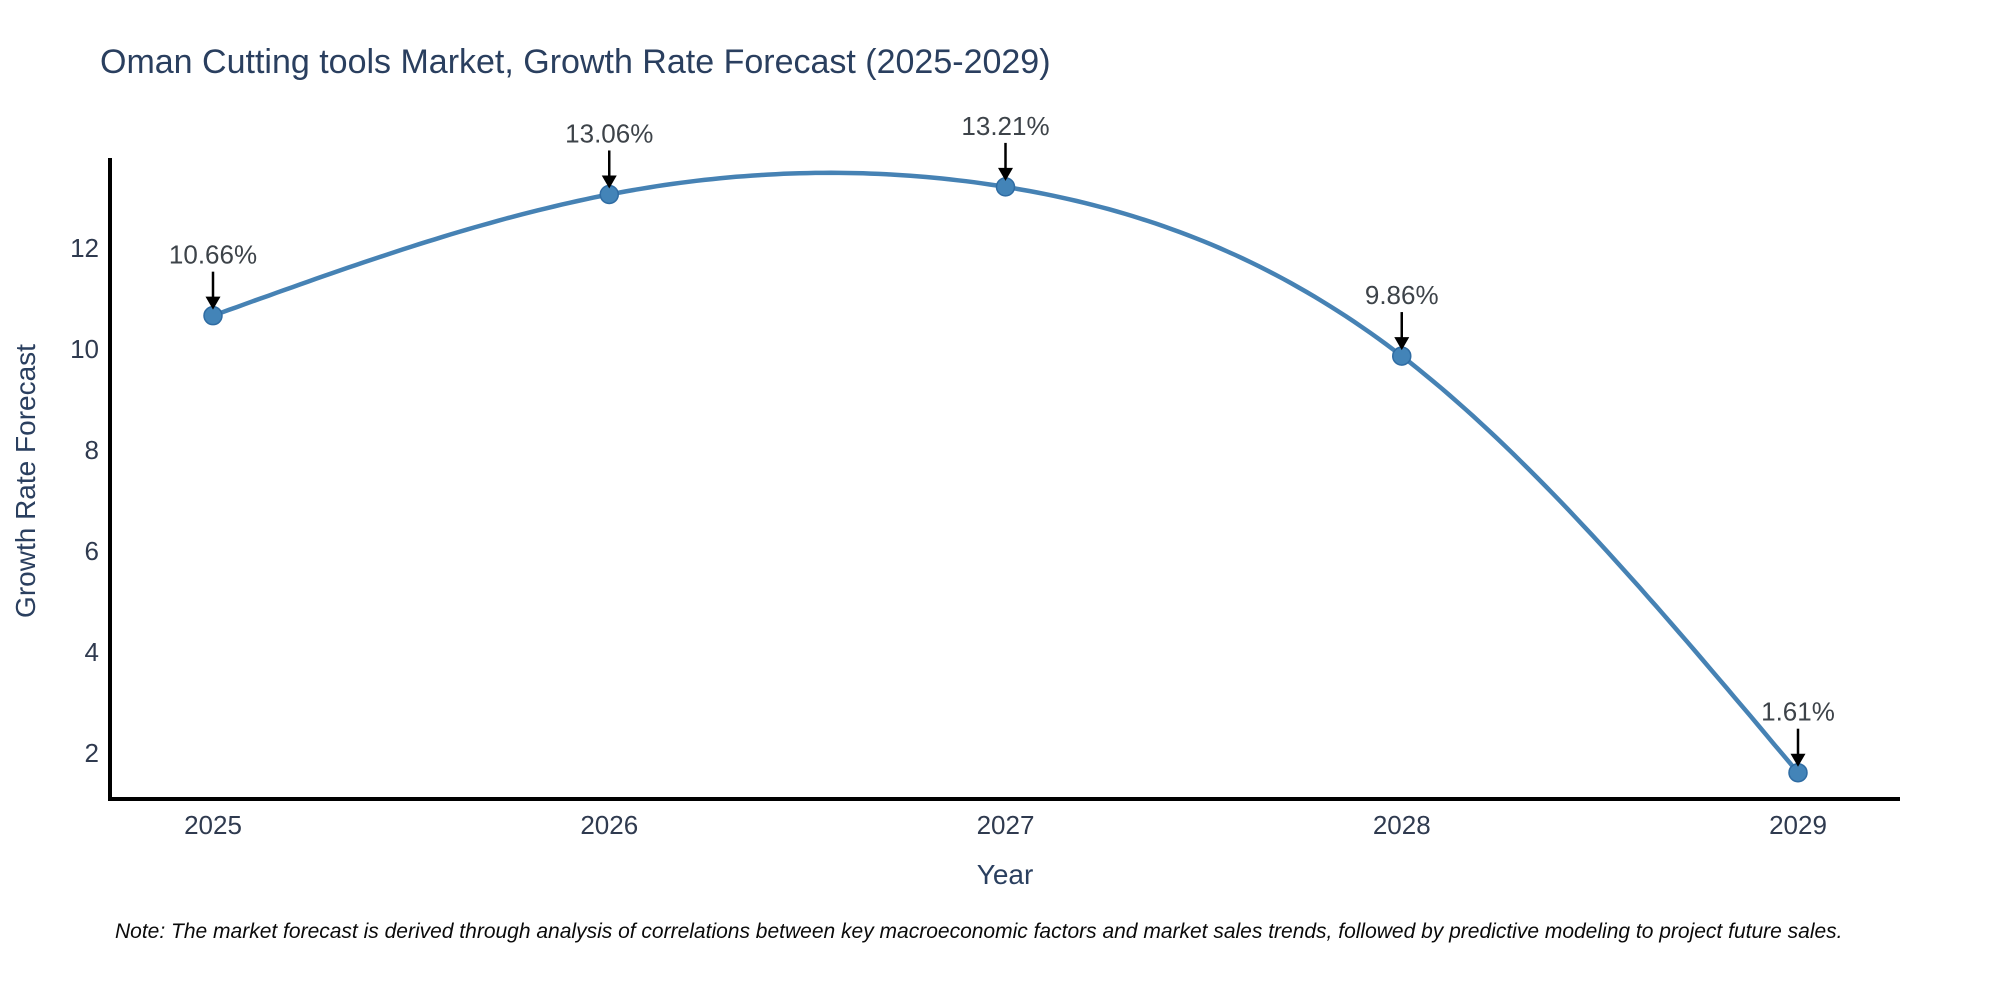  I want to click on x-tick-label-2026: 2026, so click(609, 825).